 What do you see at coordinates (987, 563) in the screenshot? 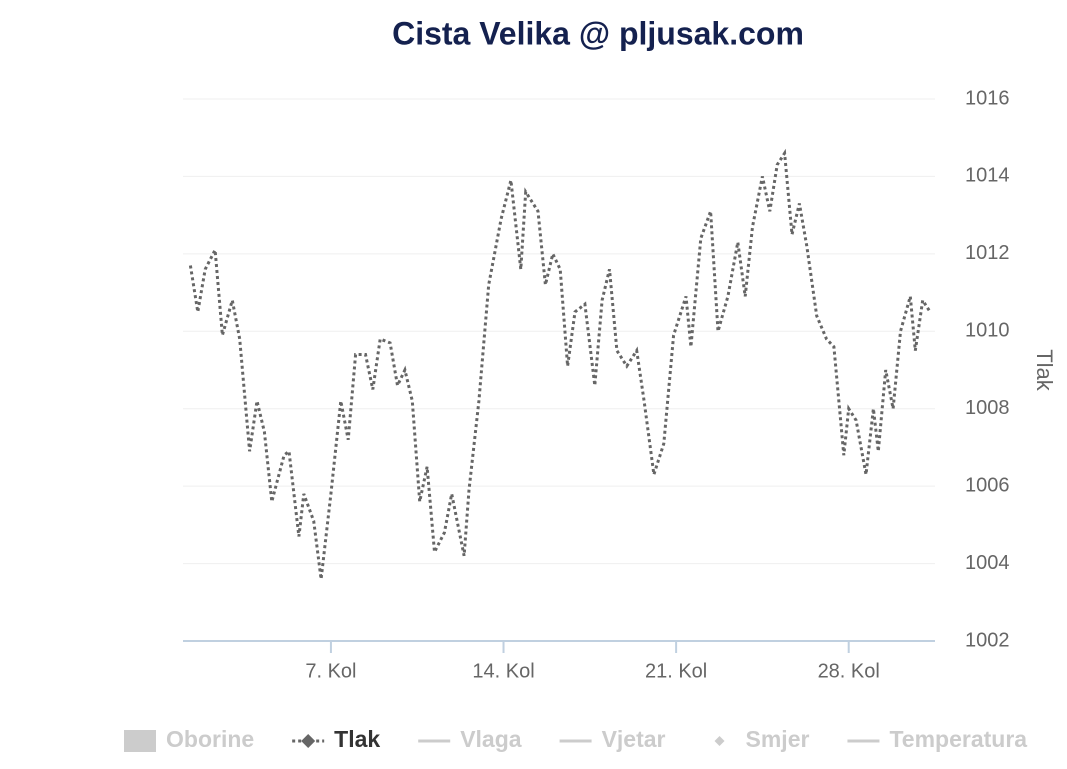
I see `y-tick-label: 1004` at bounding box center [987, 563].